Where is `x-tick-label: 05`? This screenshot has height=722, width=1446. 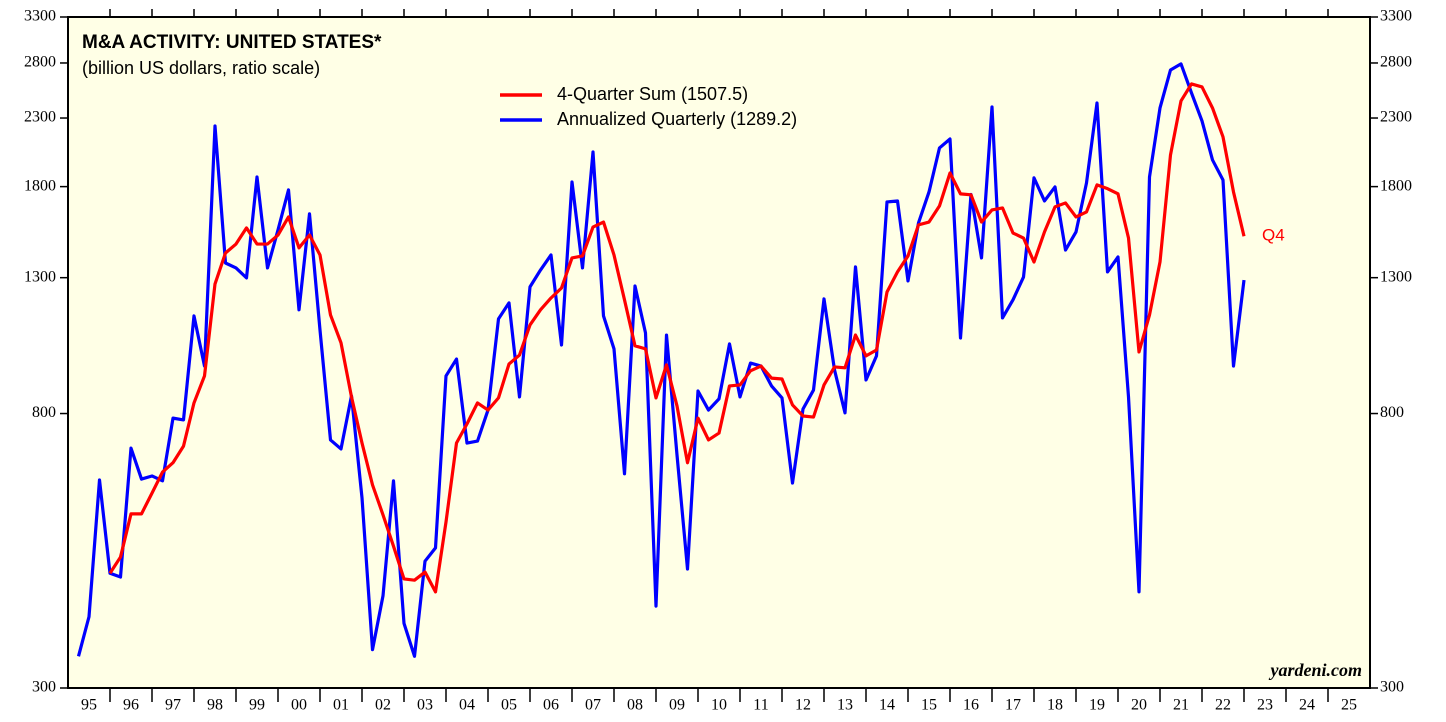
x-tick-label: 05 is located at coordinates (509, 705).